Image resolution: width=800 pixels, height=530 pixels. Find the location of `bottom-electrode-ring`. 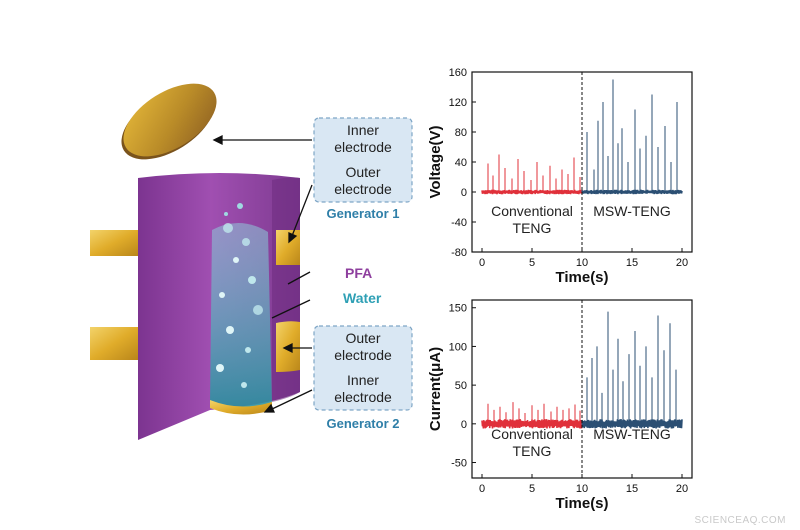

bottom-electrode-ring is located at coordinates (241, 407).